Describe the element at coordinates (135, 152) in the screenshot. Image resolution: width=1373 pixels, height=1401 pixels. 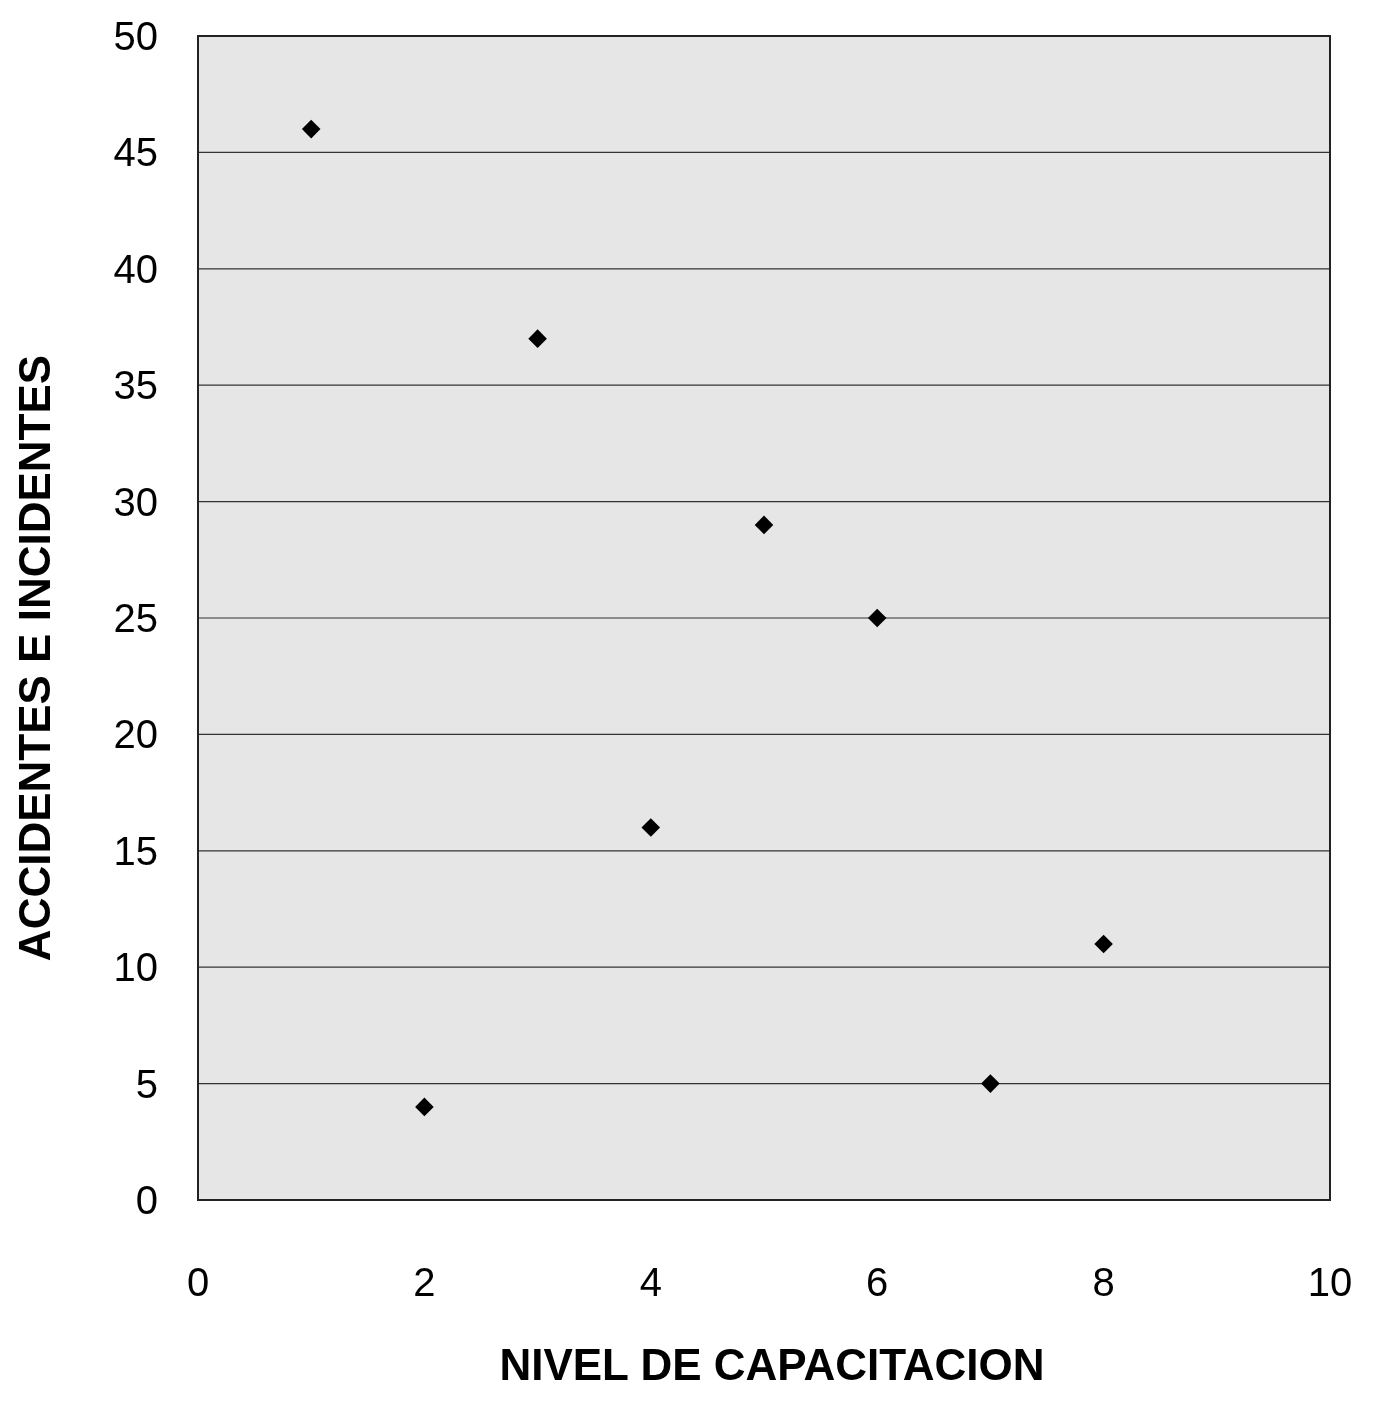
I see `y-tick-label: 45` at that location.